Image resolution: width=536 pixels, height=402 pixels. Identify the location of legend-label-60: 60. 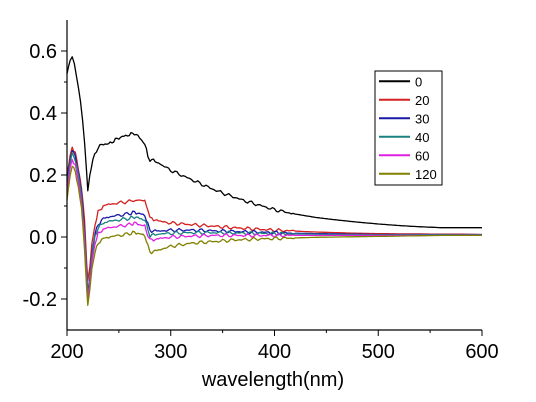
(422, 155).